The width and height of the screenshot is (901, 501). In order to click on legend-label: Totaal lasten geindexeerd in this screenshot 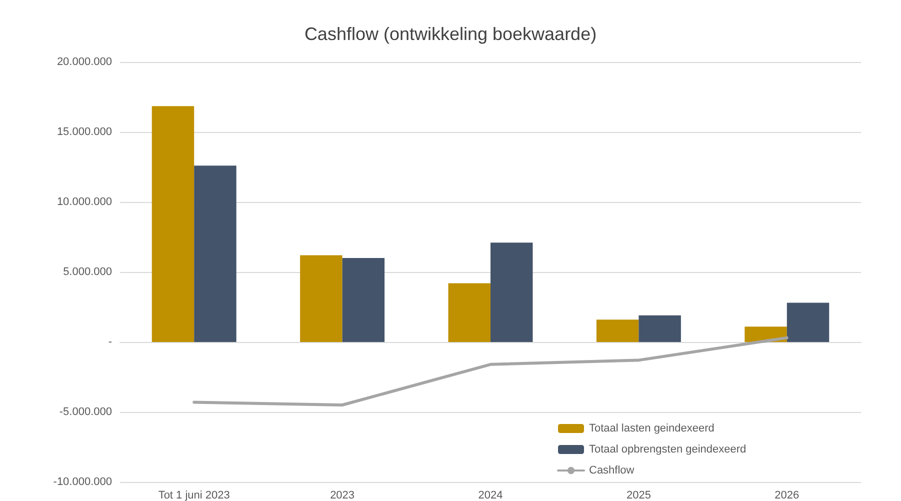, I will do `click(651, 428)`.